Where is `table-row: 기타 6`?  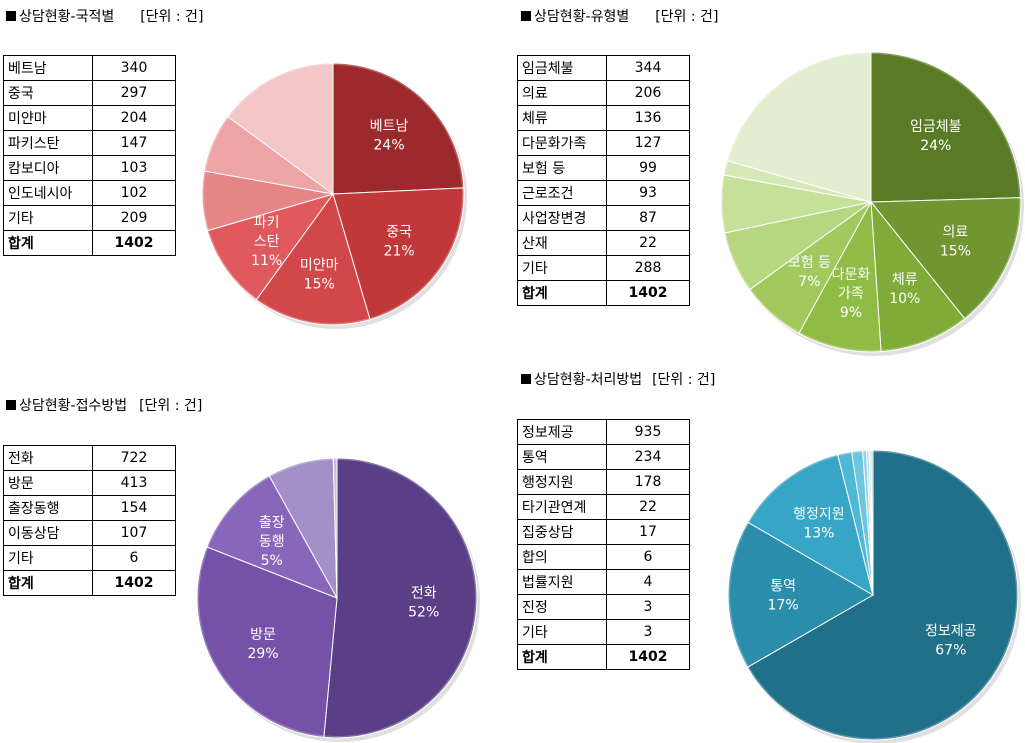 table-row: 기타 6 is located at coordinates (89, 558).